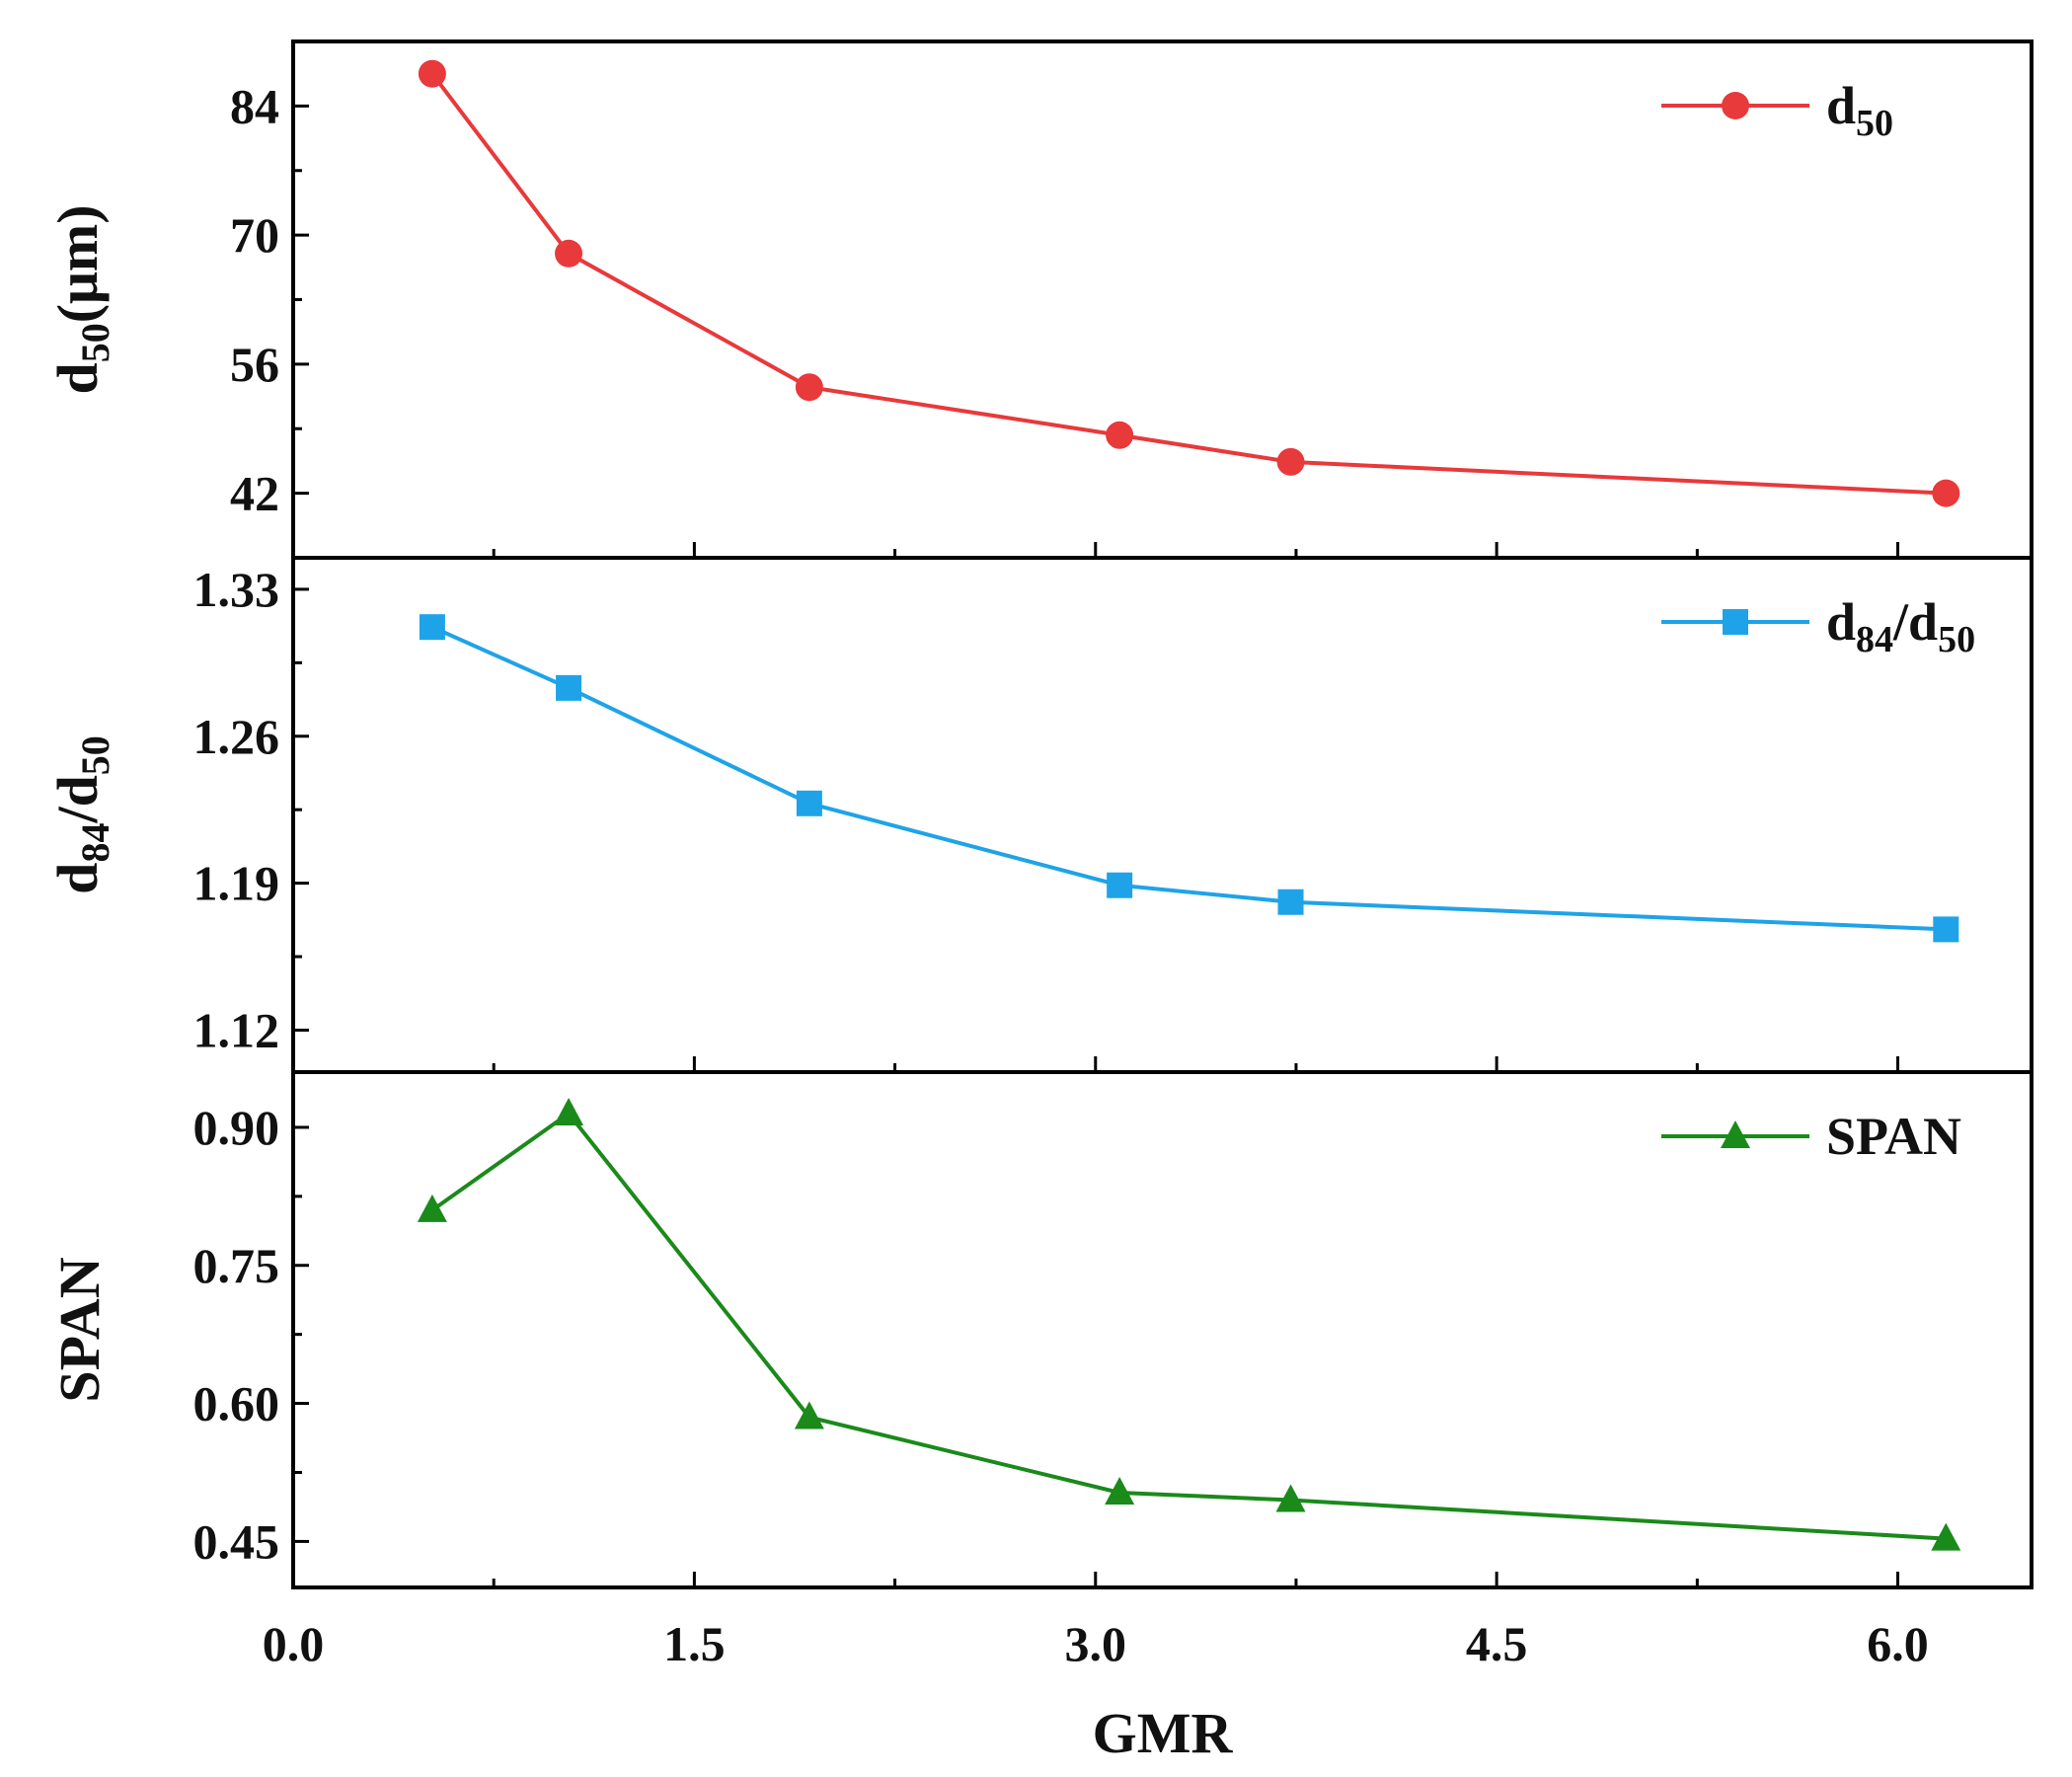  Describe the element at coordinates (294, 1643) in the screenshot. I see `x-tick-label: 0.0` at that location.